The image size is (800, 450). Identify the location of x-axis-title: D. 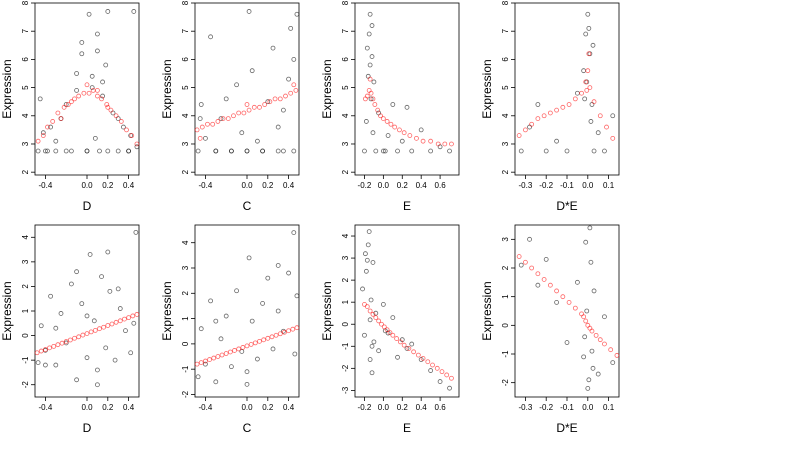
(87, 428).